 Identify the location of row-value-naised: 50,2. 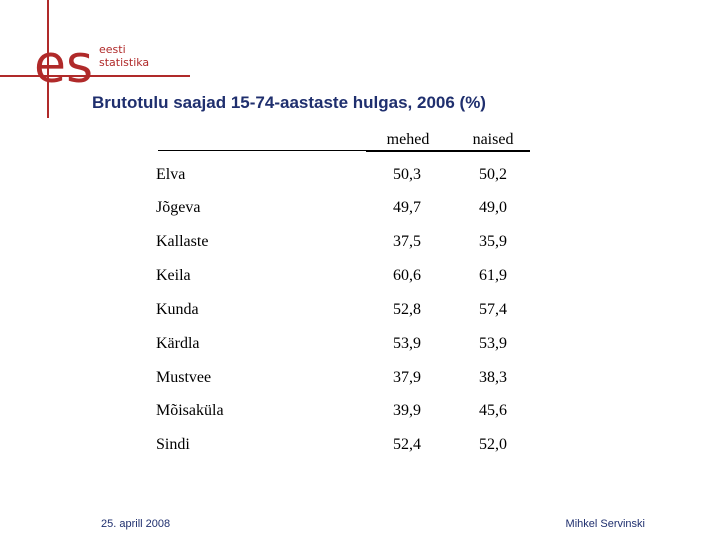
(493, 174).